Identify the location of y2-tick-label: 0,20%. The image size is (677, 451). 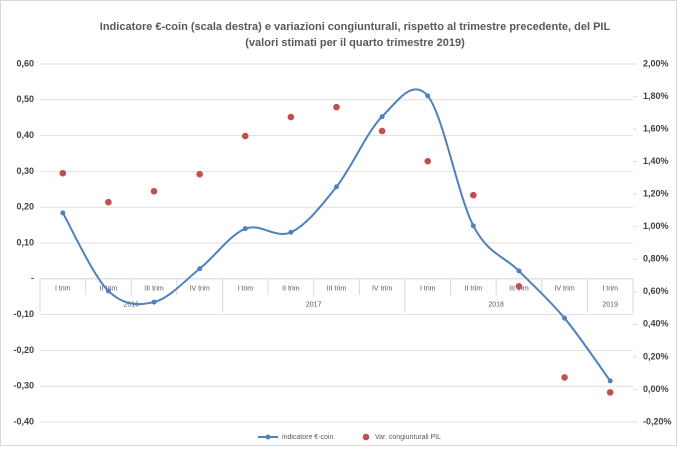
(656, 356).